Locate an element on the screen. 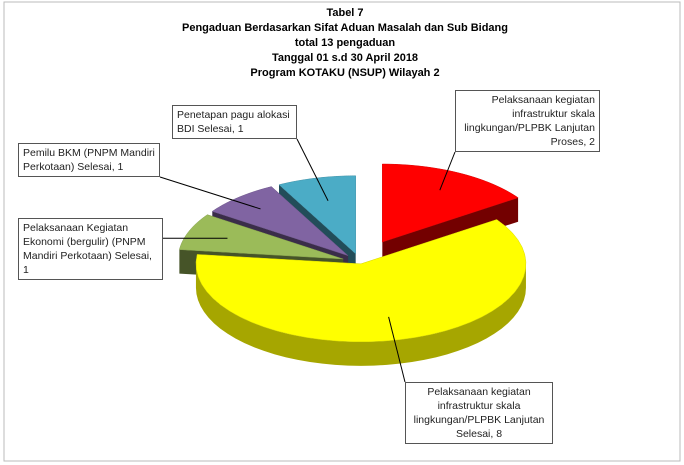 This screenshot has width=684, height=465. title-line: Program KOTAKU (NSUP) Wilayah 2 is located at coordinates (345, 73).